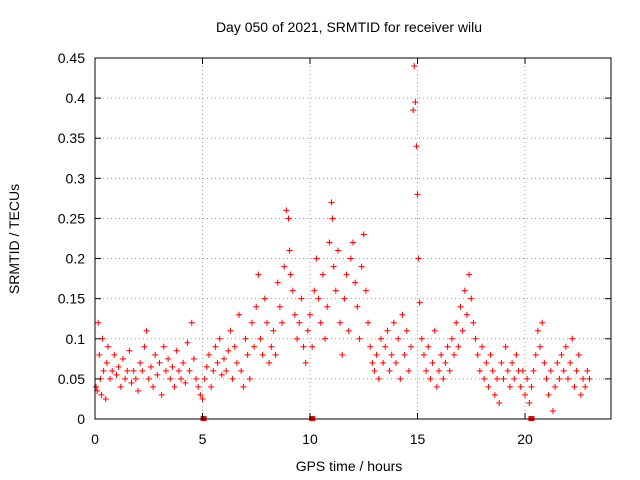 The width and height of the screenshot is (640, 480). Describe the element at coordinates (71, 138) in the screenshot. I see `y-tick-label: 0.35` at that location.